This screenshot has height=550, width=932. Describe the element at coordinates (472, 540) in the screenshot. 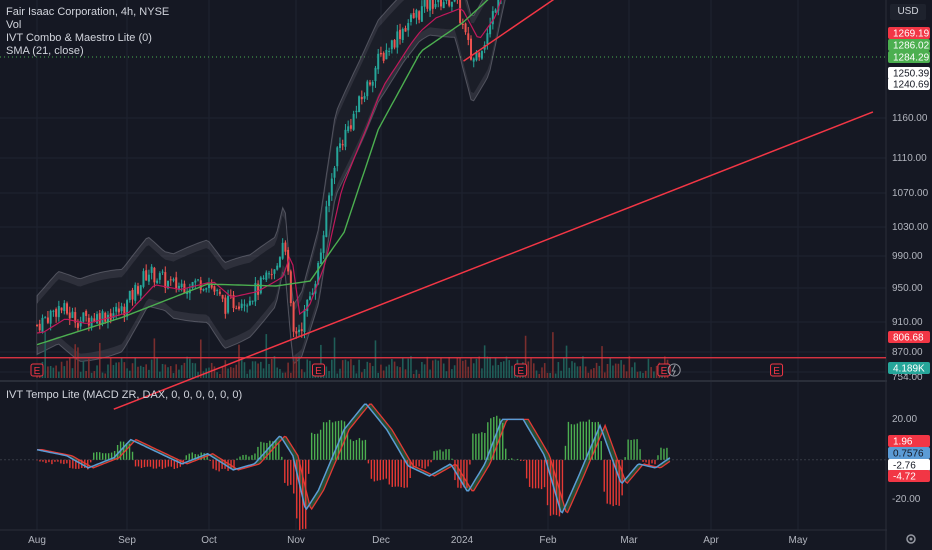

I see `time-axis: Aug Sep Oct Nov Dec 2024 Feb Mar Apr May` at that location.